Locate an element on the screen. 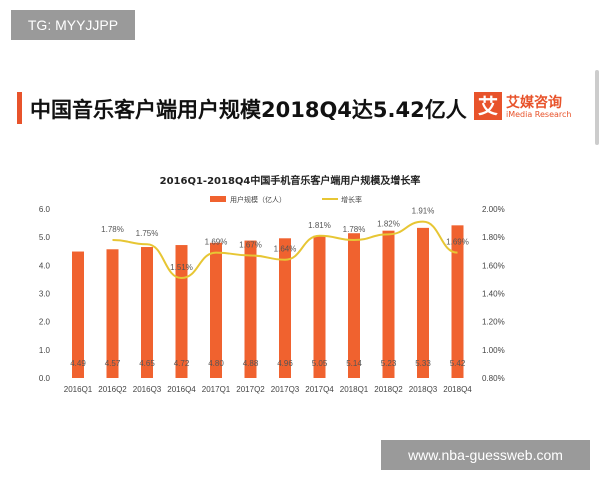  logo-cn: 艾媒咨询 is located at coordinates (534, 103).